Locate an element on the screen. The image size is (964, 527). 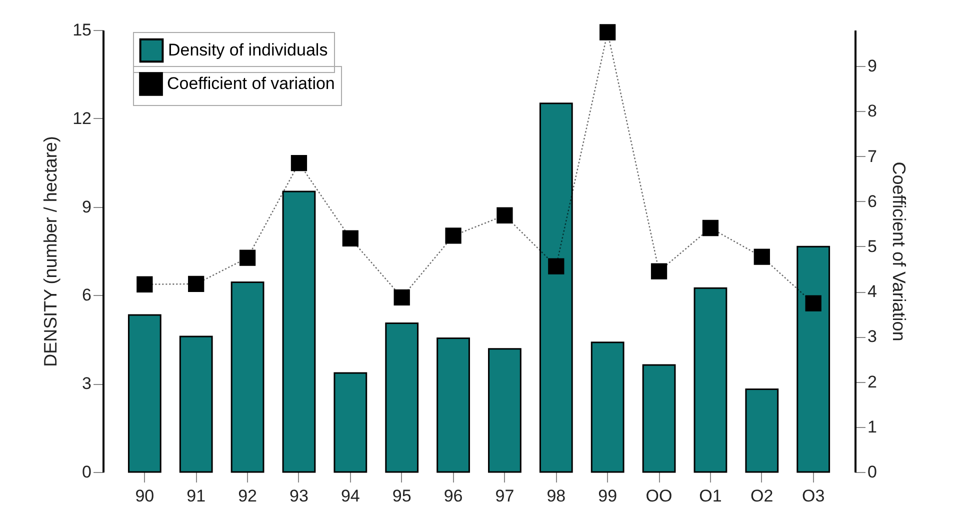
y-tick-label: 0 is located at coordinates (87, 472).